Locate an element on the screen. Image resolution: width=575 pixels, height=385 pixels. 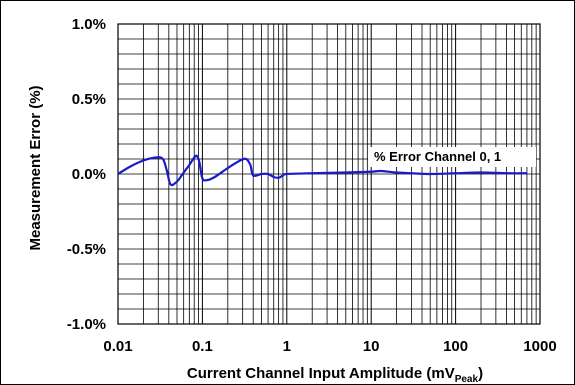
x-tick-label: 0.1 is located at coordinates (202, 346).